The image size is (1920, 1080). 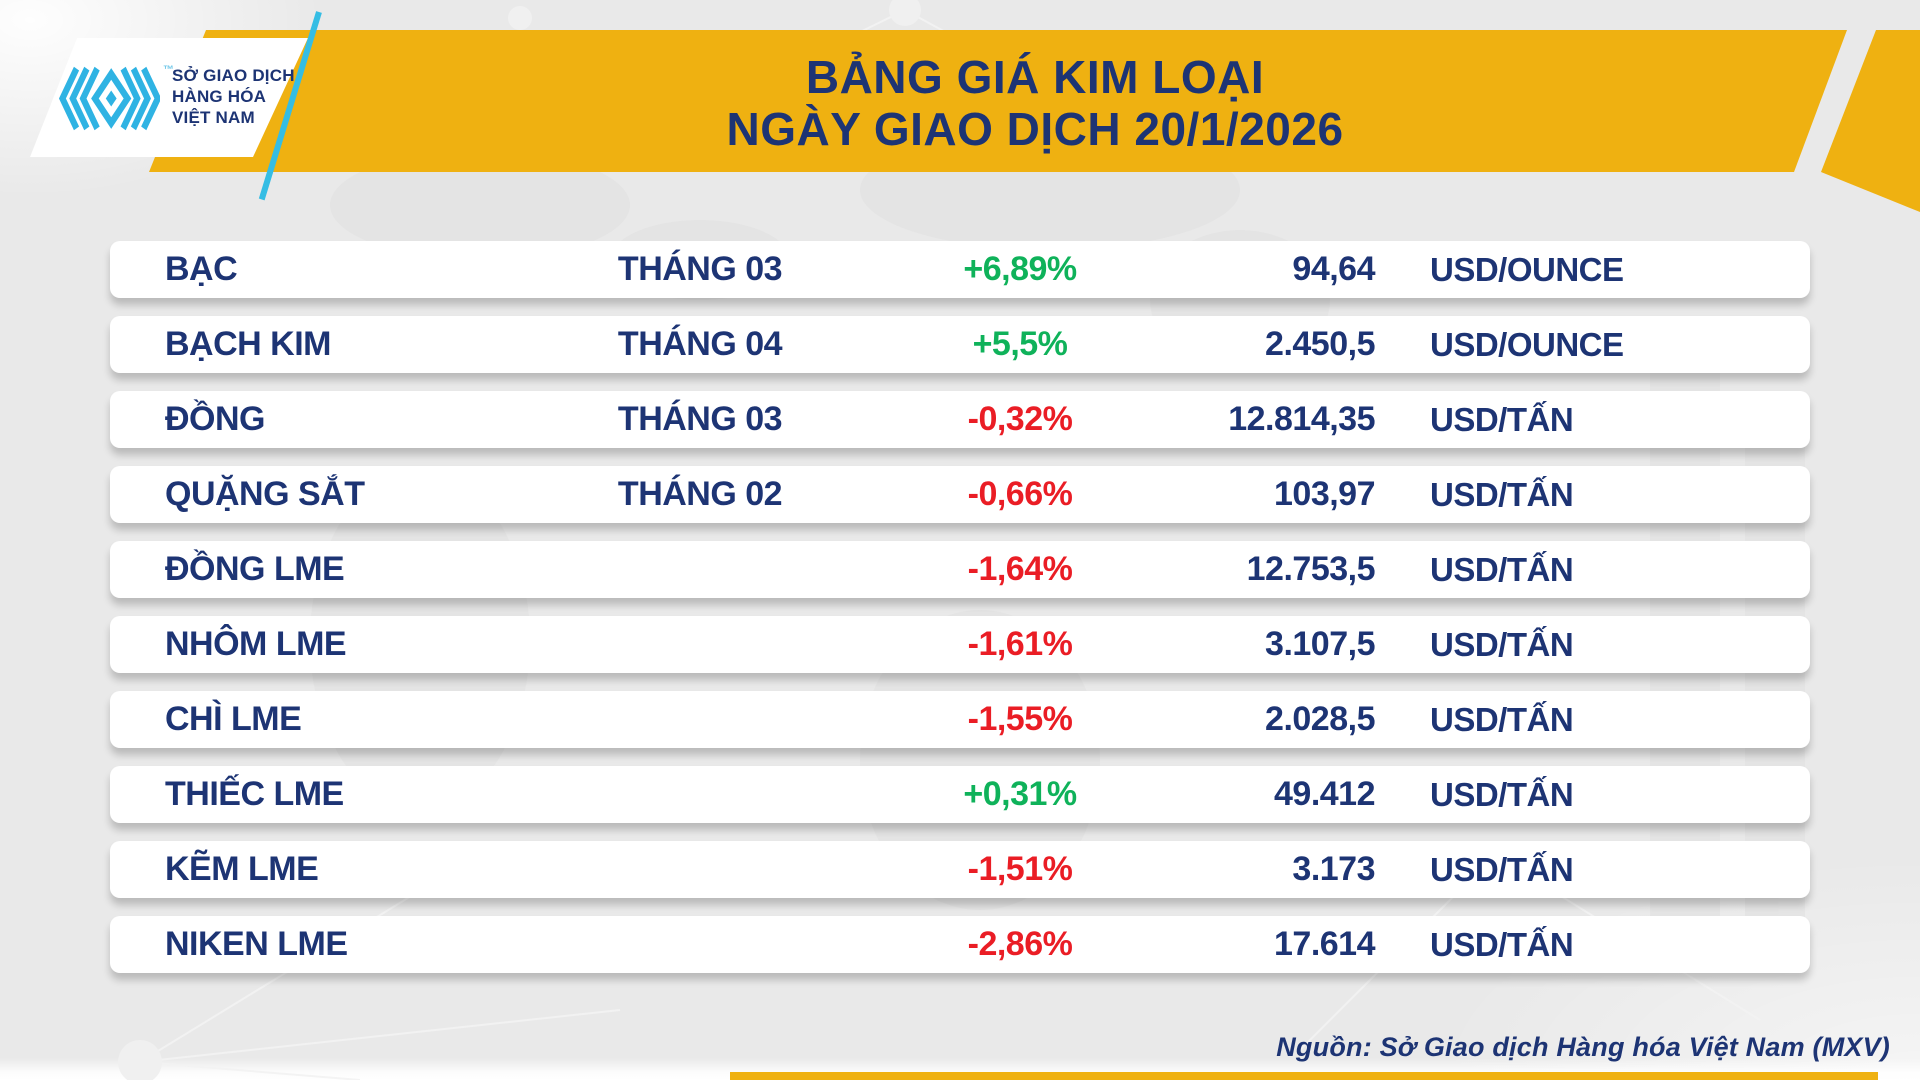 What do you see at coordinates (1325, 494) in the screenshot?
I see `price-value: 103,97` at bounding box center [1325, 494].